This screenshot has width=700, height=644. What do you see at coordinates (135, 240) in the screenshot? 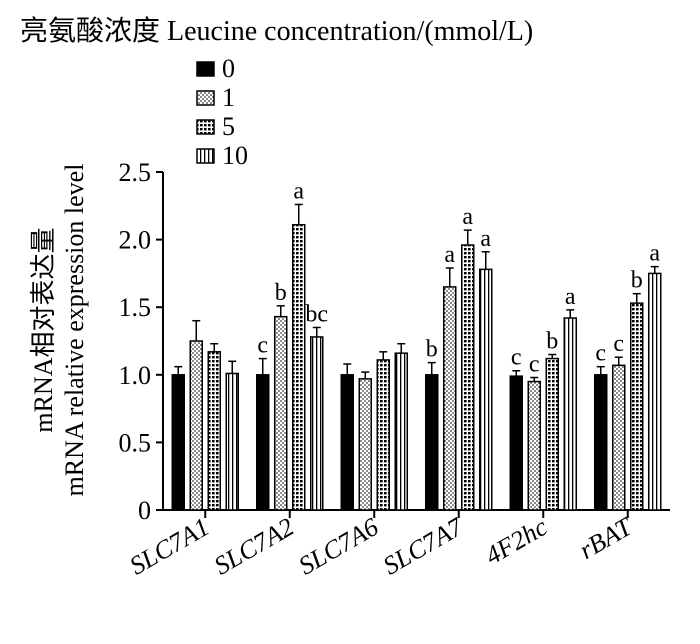
I see `y-tick-label: 2.0` at bounding box center [135, 240].